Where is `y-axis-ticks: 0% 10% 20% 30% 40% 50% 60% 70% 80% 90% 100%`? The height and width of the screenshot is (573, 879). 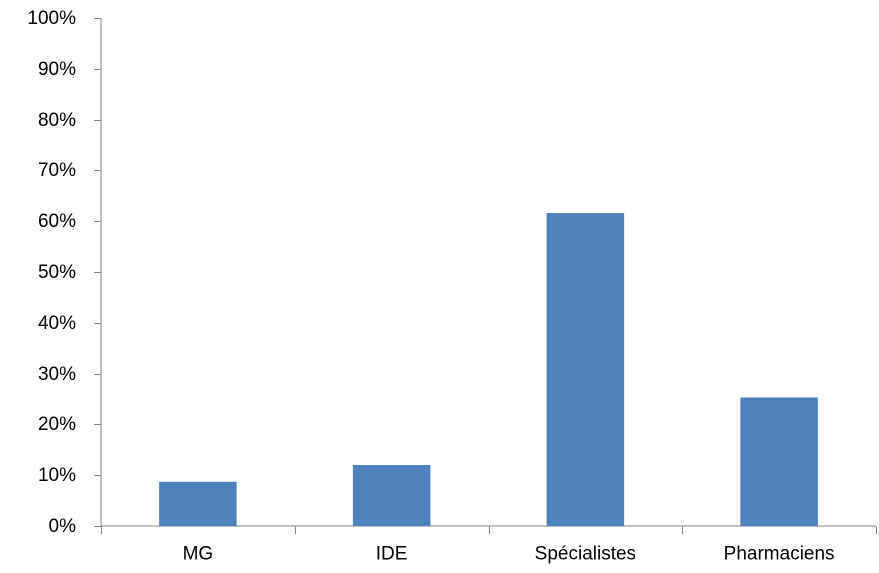 y-axis-ticks: 0% 10% 20% 30% 40% 50% 60% 70% 80% 90% 100% is located at coordinates (64, 272).